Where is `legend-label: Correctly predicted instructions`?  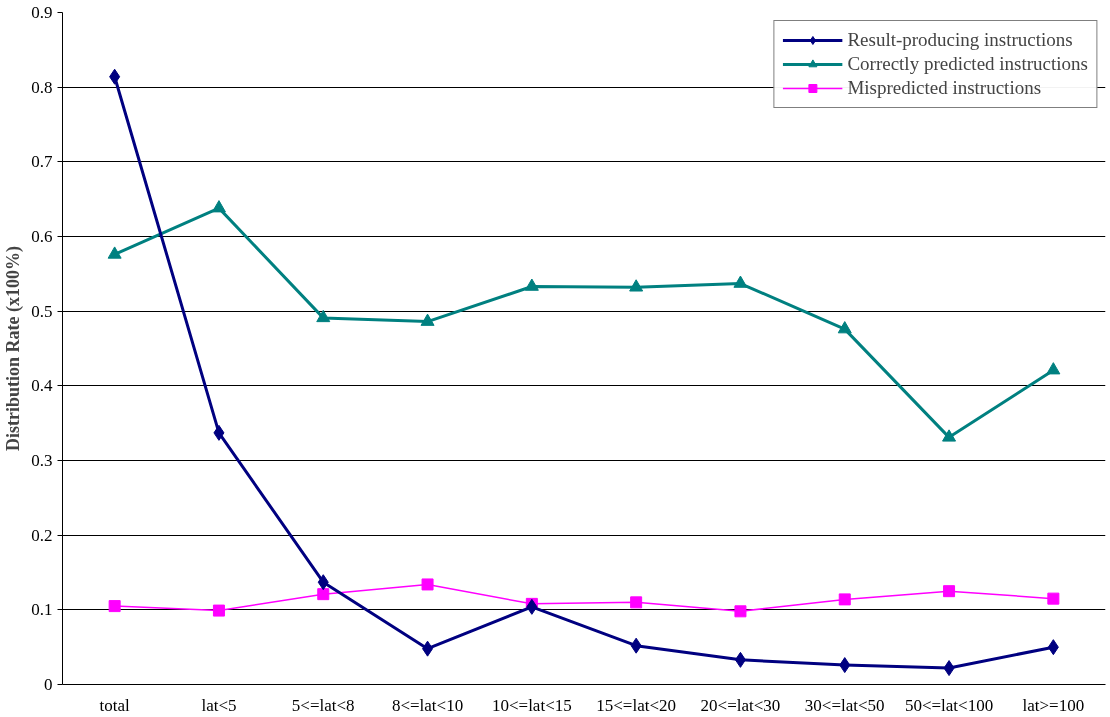 legend-label: Correctly predicted instructions is located at coordinates (967, 64).